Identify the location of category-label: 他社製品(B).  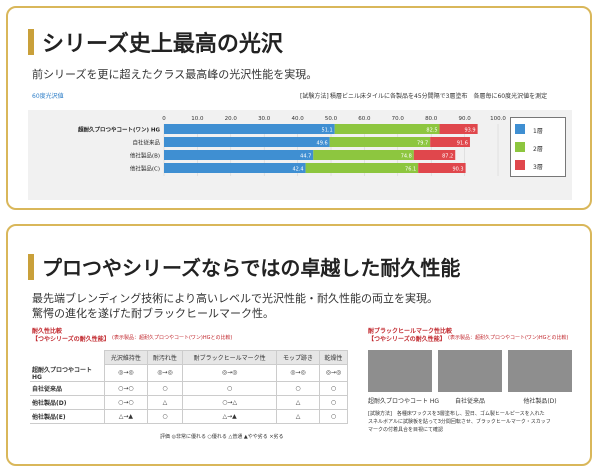
(145, 156).